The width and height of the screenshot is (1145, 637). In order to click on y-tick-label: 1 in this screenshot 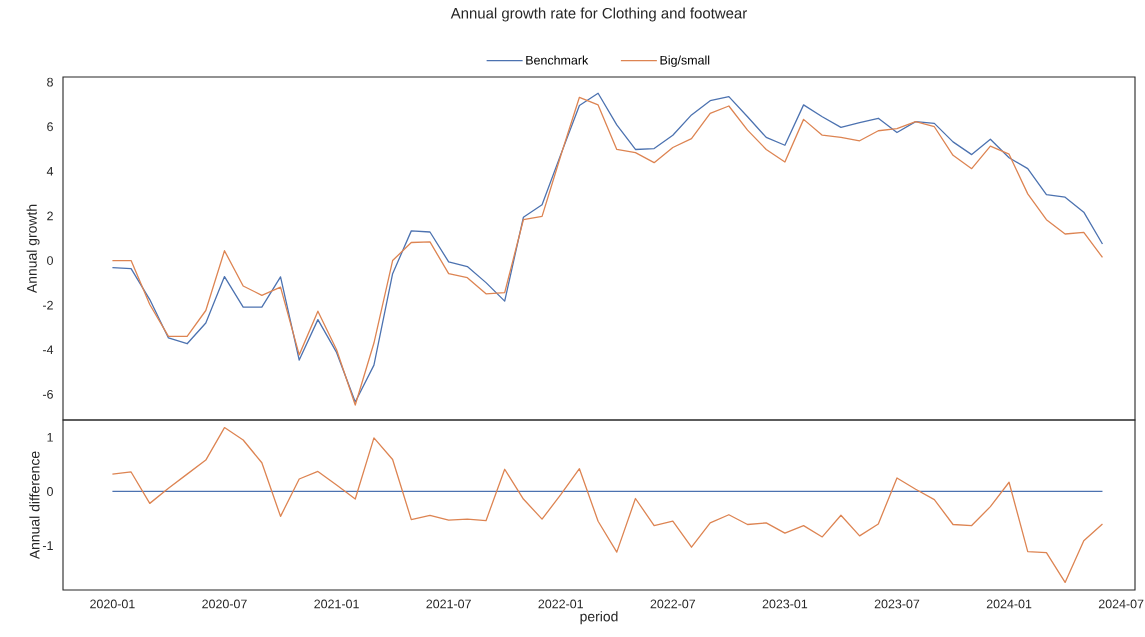, I will do `click(50, 437)`.